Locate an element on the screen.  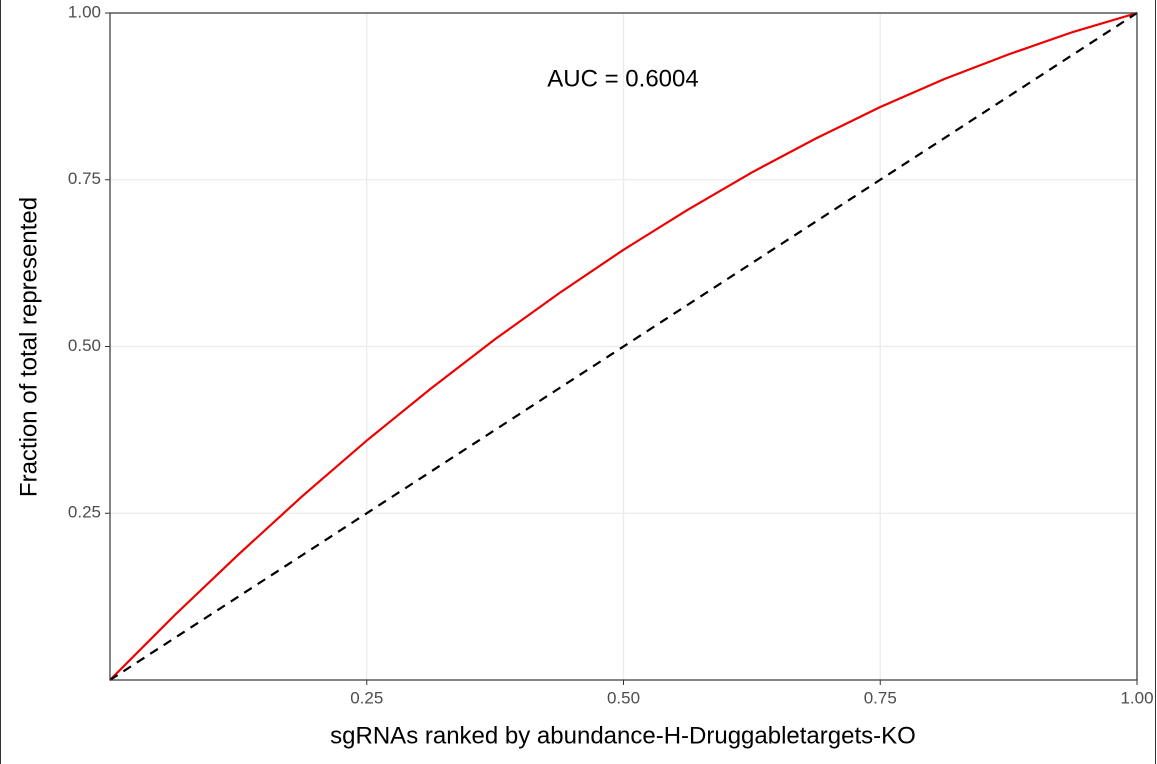
x-tick-label: 0.75 is located at coordinates (880, 697).